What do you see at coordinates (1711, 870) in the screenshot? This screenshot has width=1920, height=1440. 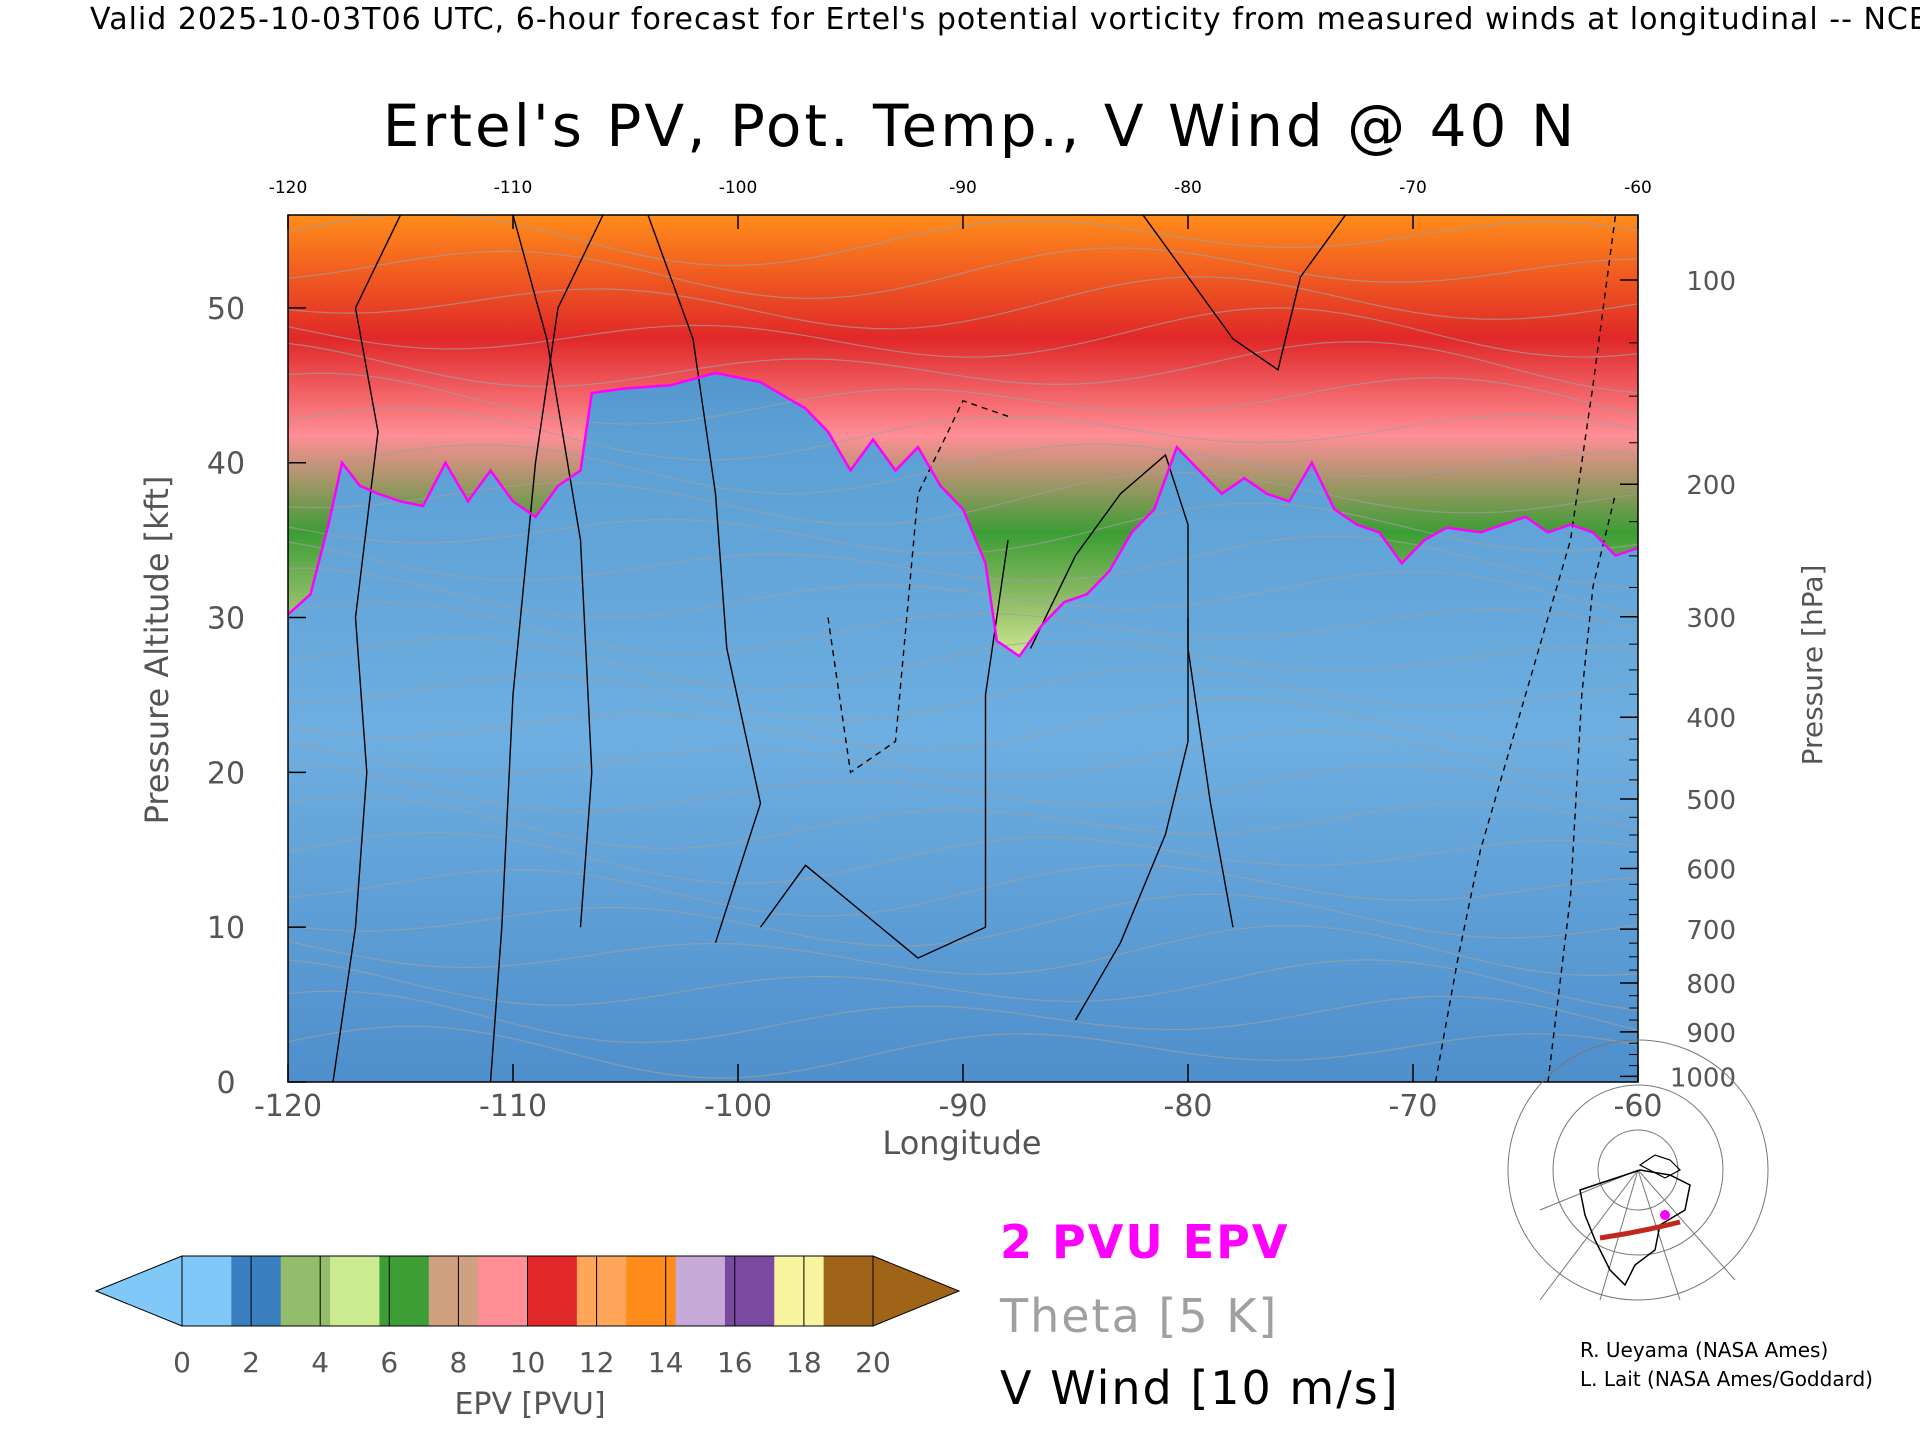 I see `pressure-tick-label: 600` at bounding box center [1711, 870].